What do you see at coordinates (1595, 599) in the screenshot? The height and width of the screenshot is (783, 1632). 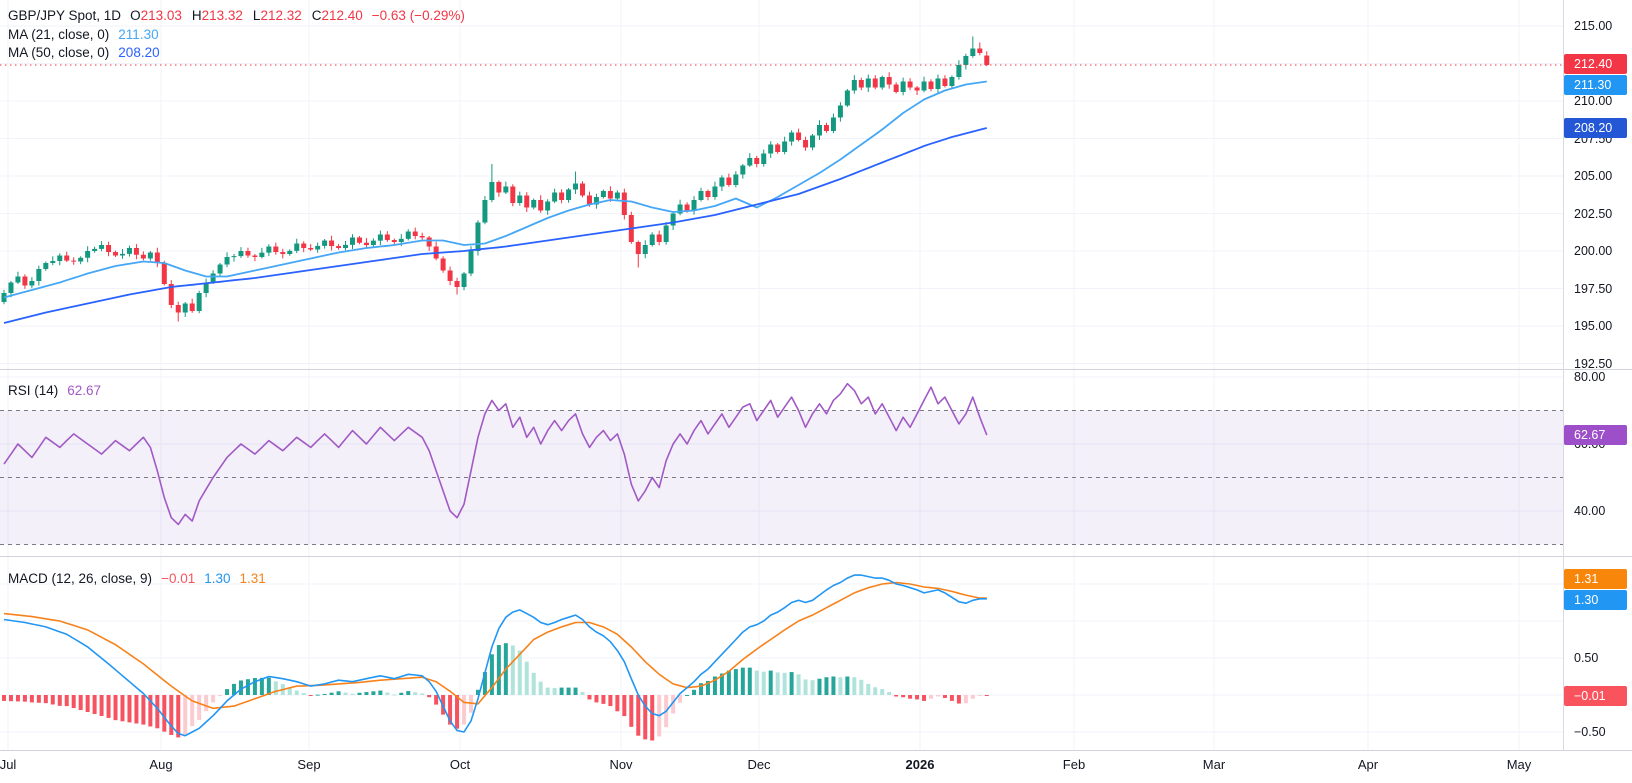 I see `macd-badge-1.30: 1.30` at bounding box center [1595, 599].